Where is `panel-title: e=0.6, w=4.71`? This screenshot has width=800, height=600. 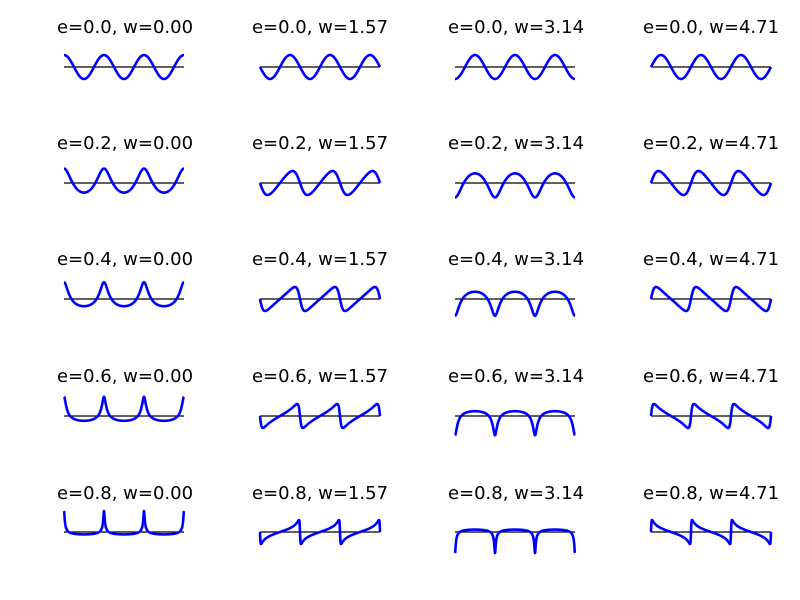
panel-title: e=0.6, w=4.71 is located at coordinates (711, 376).